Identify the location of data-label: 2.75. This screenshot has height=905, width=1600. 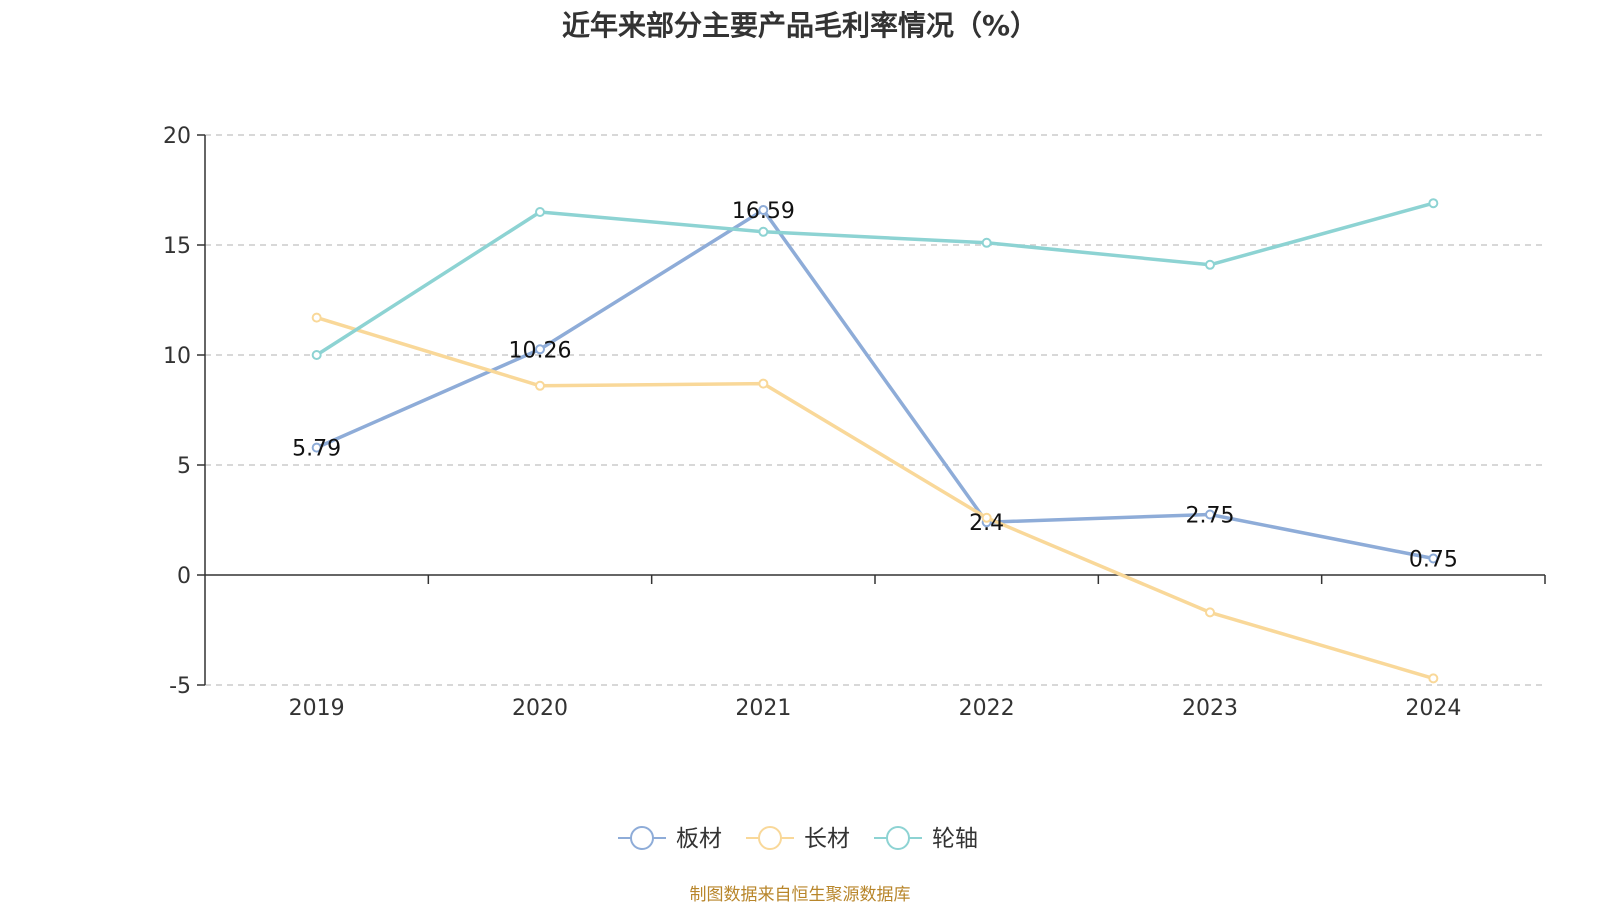
(1210, 516).